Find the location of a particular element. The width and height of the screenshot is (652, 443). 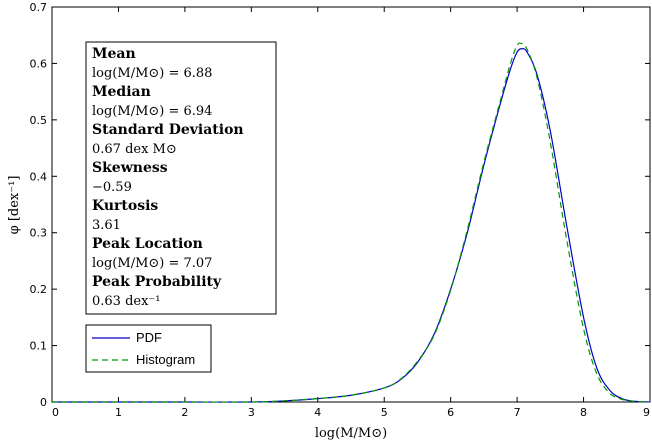

x-tick-label: 9 is located at coordinates (646, 412).